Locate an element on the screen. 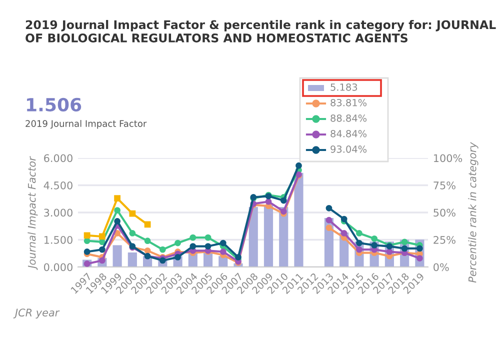  y2-tick-label: 75% is located at coordinates (445, 185).